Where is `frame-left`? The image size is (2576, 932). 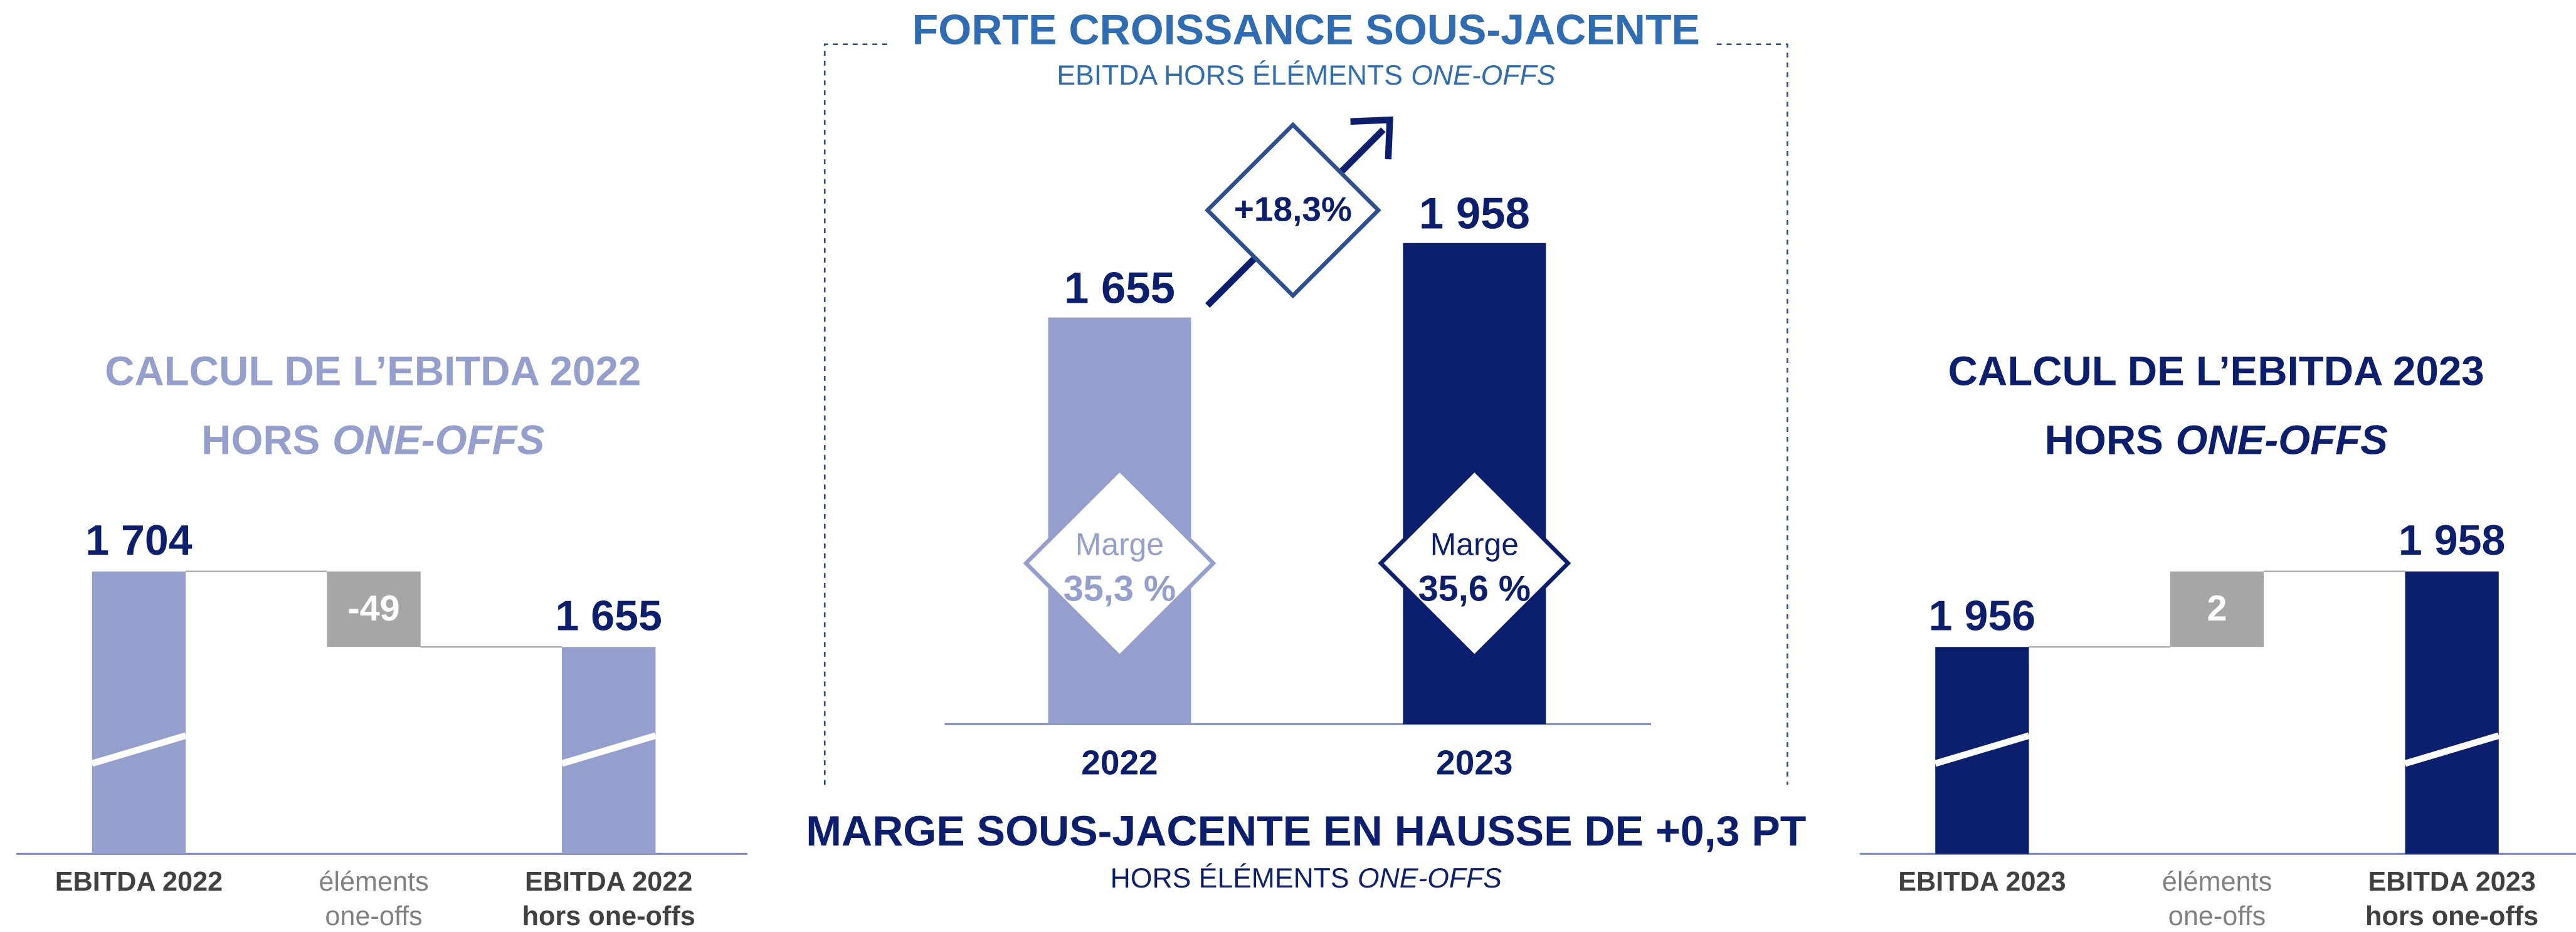
frame-left is located at coordinates (855, 414).